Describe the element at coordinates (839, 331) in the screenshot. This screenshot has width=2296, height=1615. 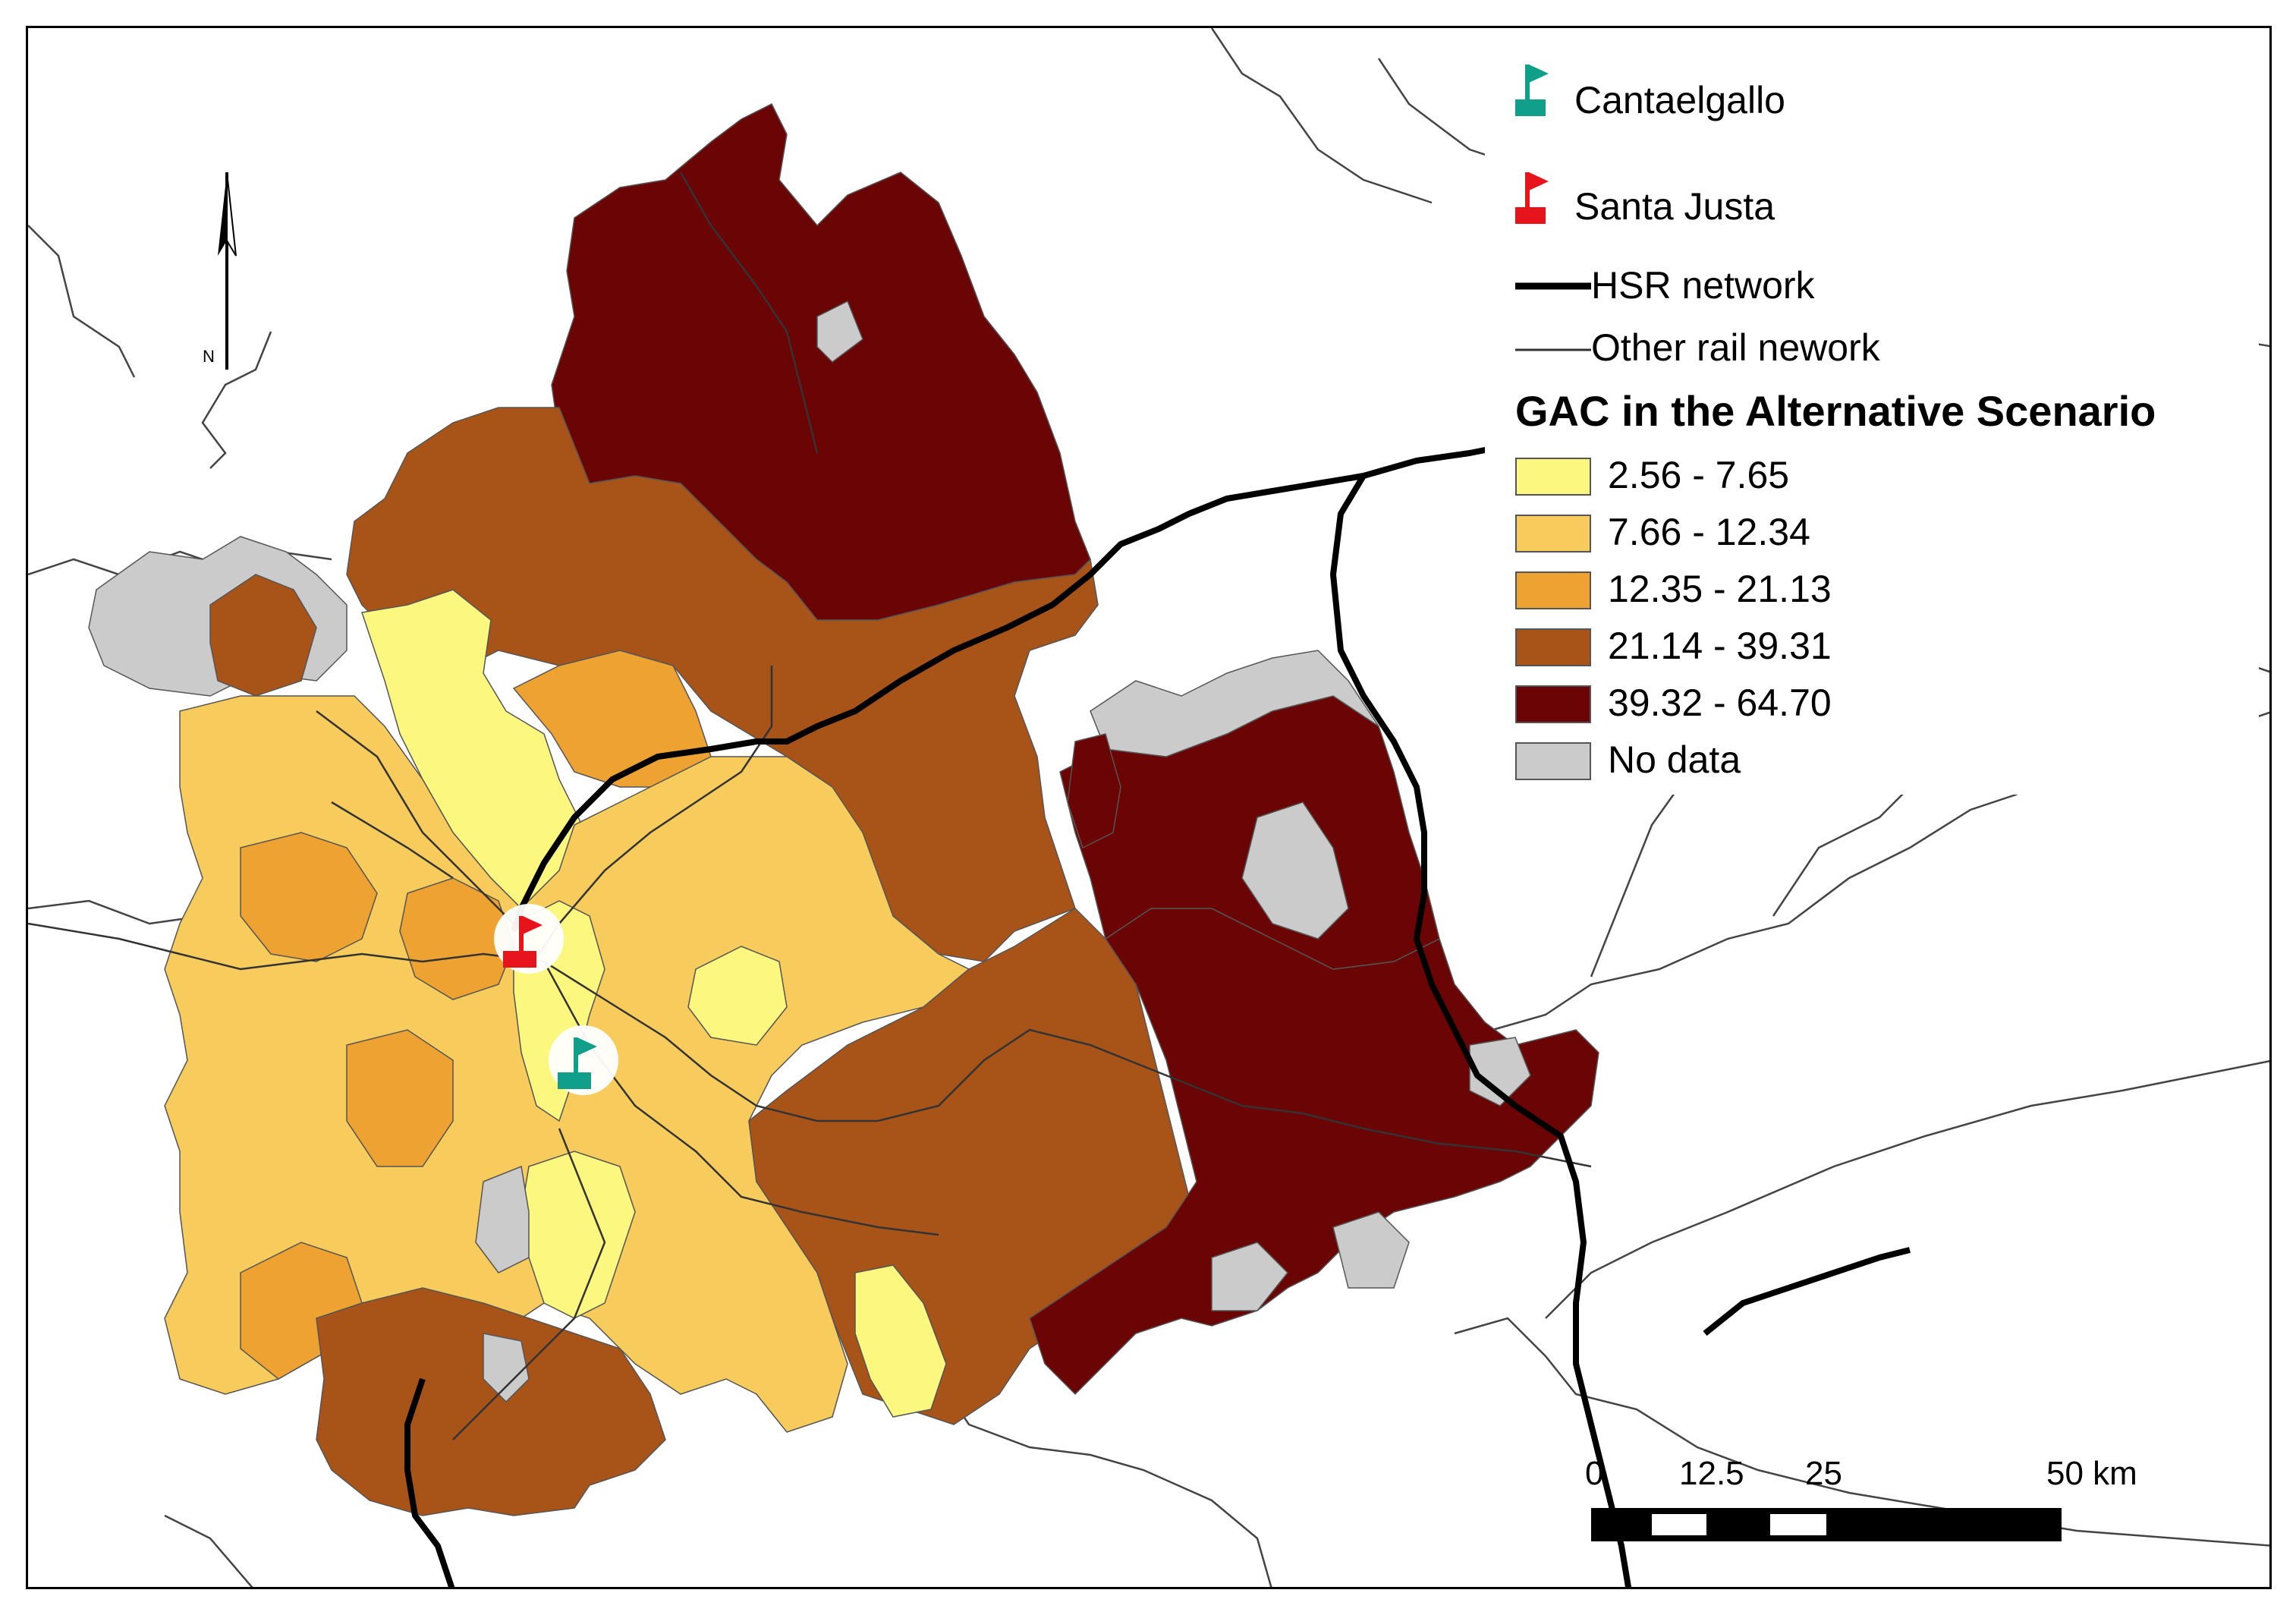
I see `region-no-data-north` at that location.